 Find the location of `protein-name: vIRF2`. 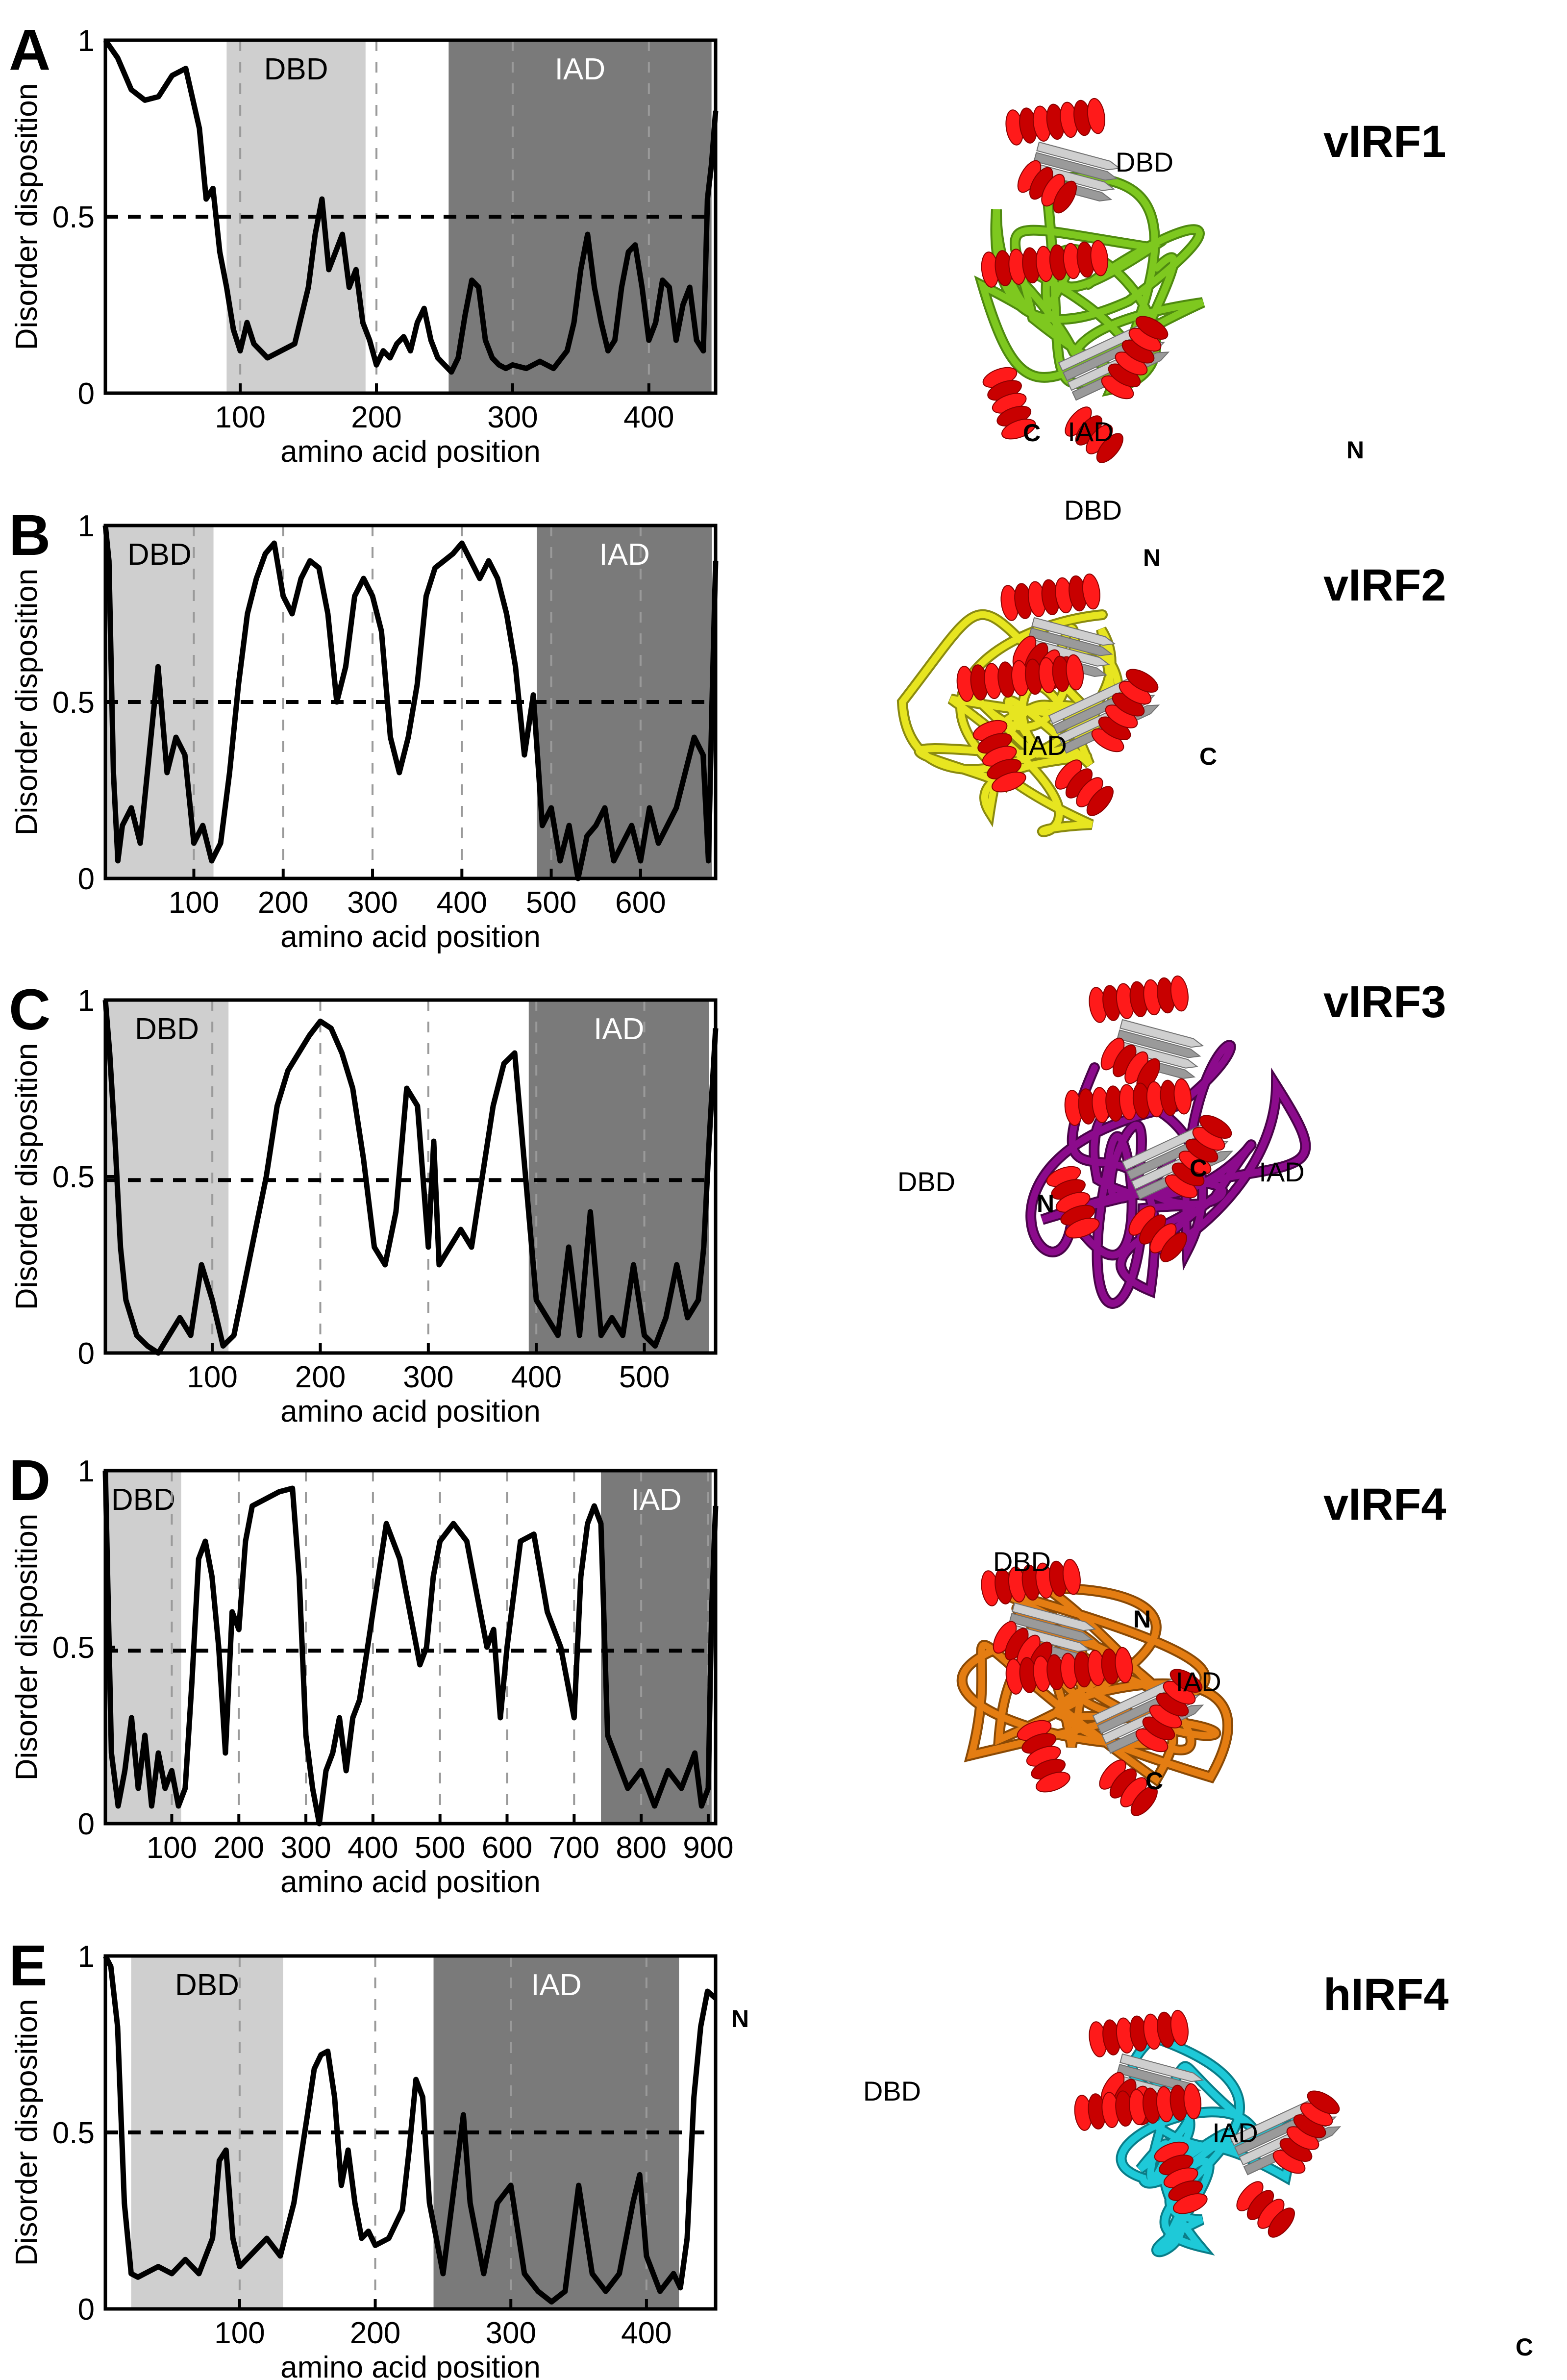

protein-name: vIRF2 is located at coordinates (1385, 585).